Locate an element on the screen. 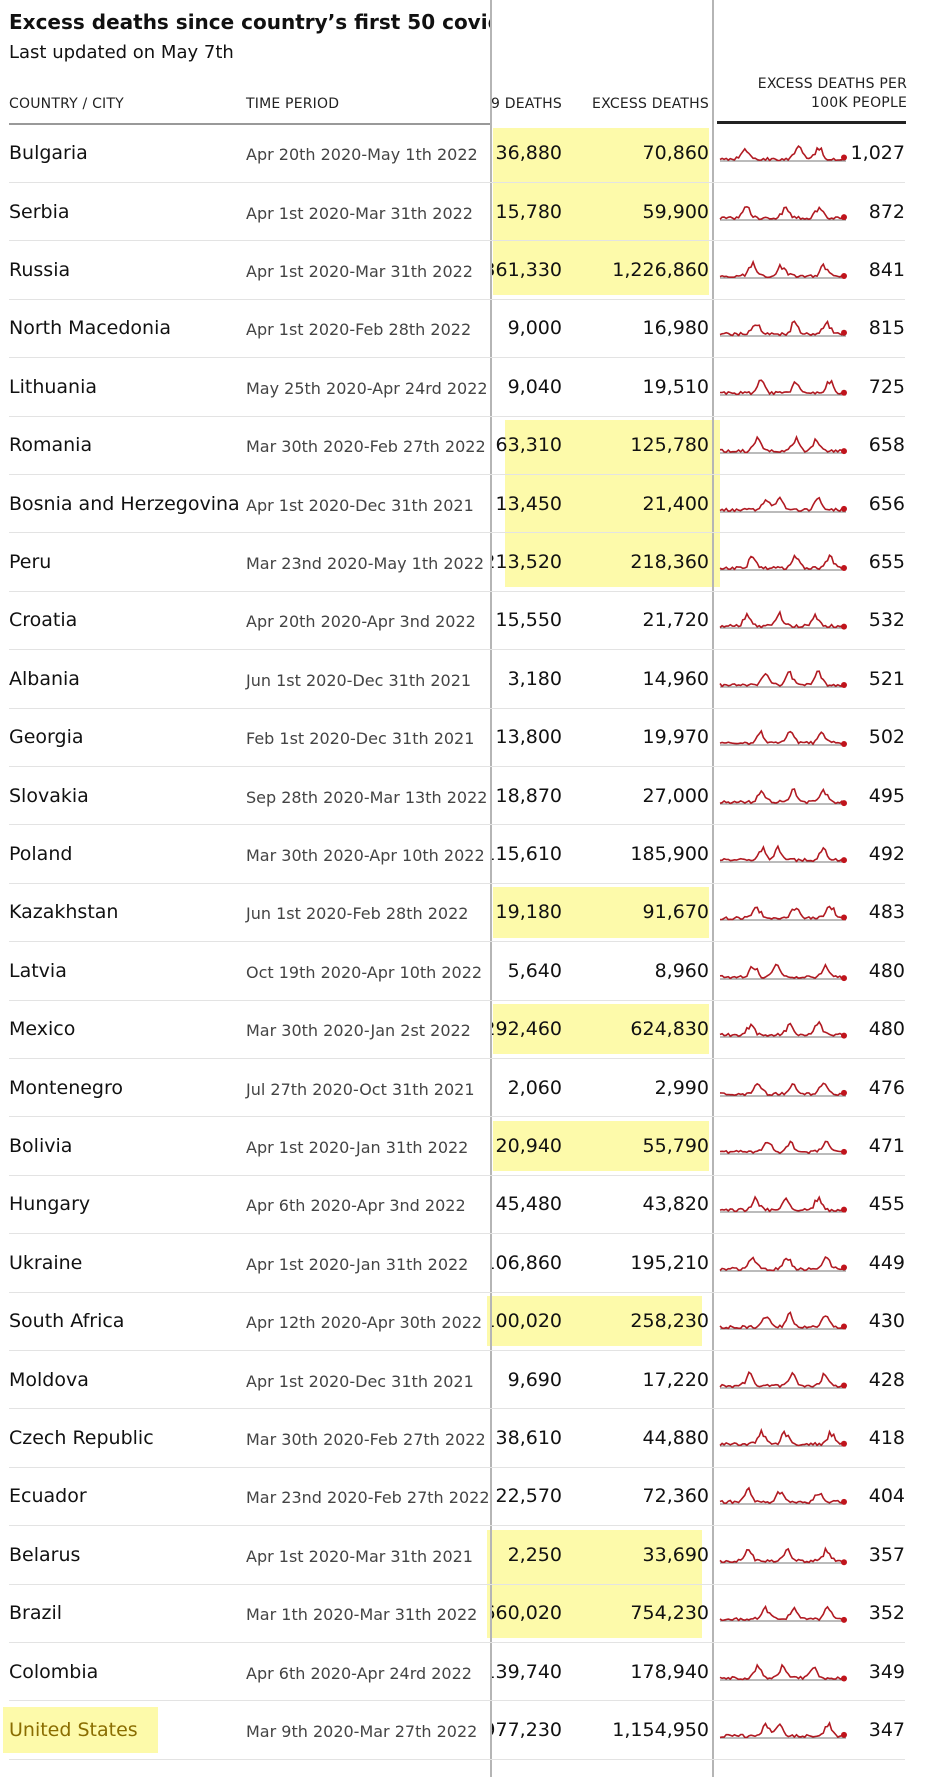 The width and height of the screenshot is (927, 1777). excess-per-100k: 471 is located at coordinates (886, 1146).